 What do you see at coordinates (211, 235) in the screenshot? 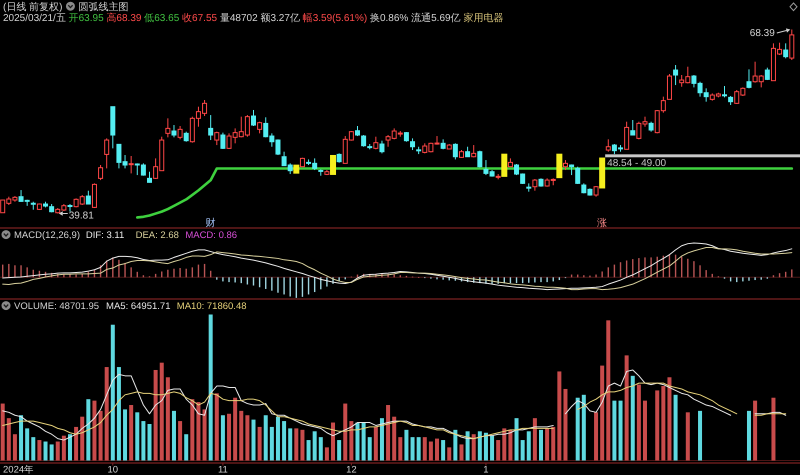
I see `text: MACD: 0.86` at bounding box center [211, 235].